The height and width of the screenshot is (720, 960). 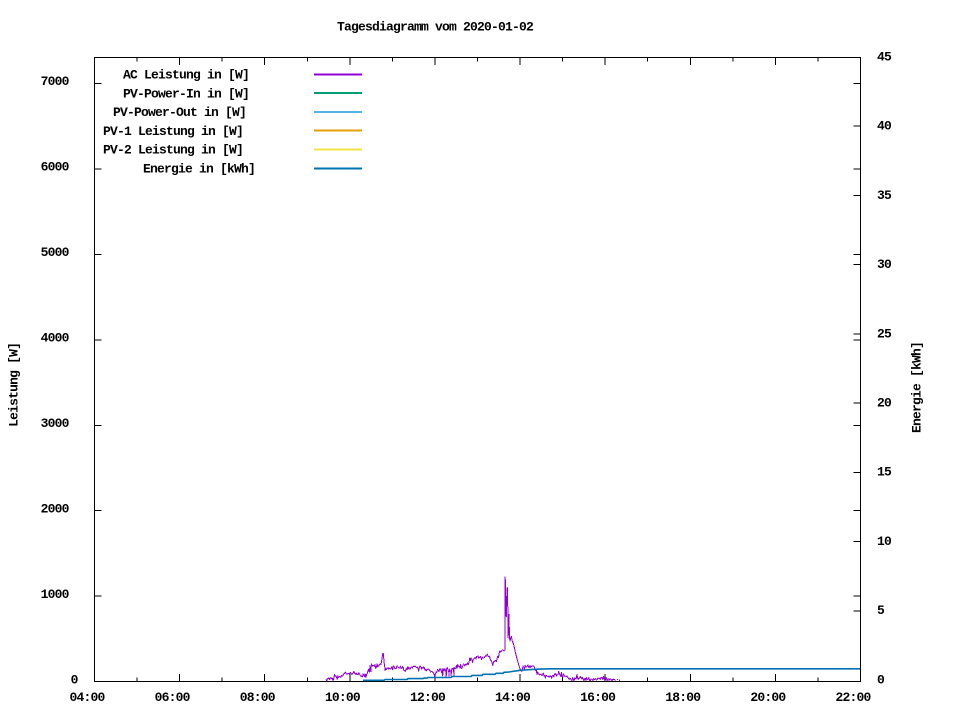 I want to click on svg-text: 25, so click(x=884, y=333).